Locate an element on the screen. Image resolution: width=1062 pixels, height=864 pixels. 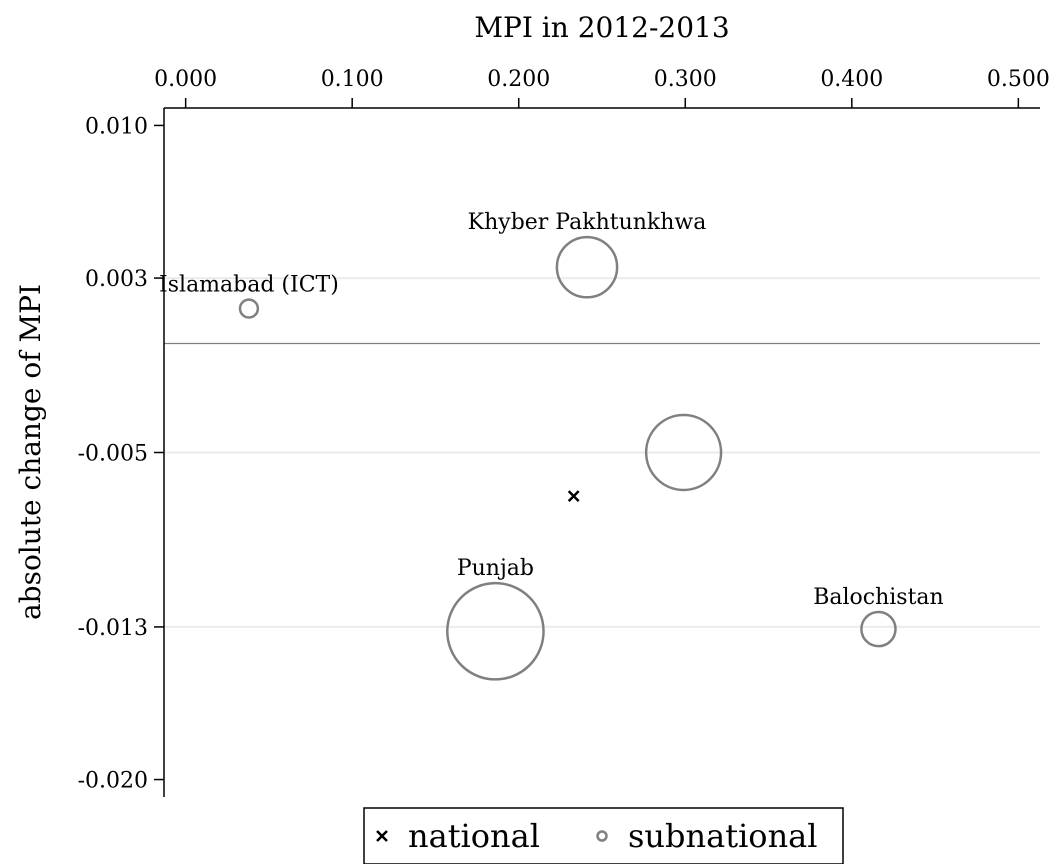
legend-entry-subnational: subnational is located at coordinates (706, 836).